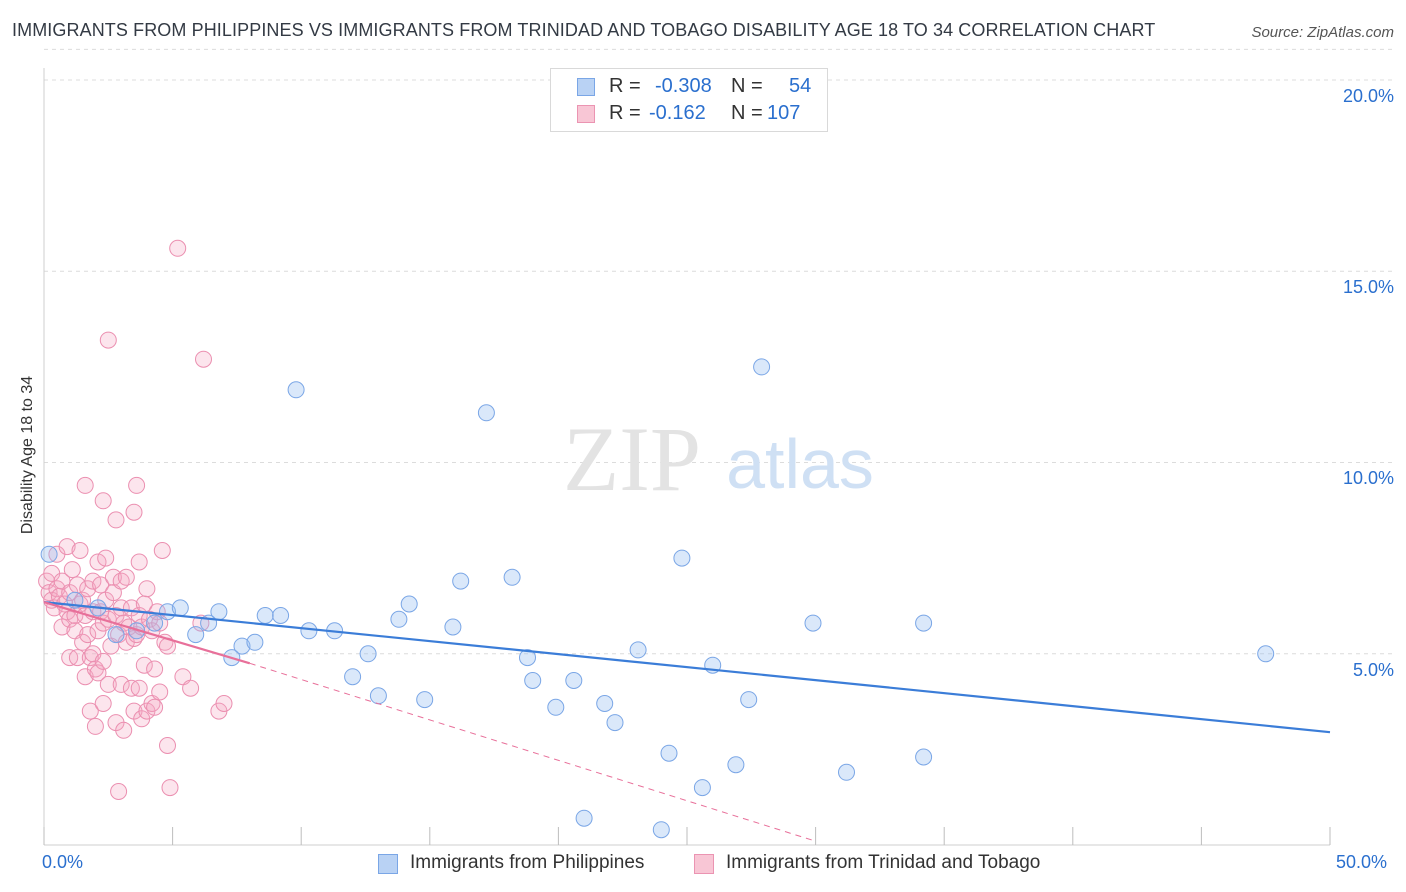 The height and width of the screenshot is (892, 1406). What do you see at coordinates (632, 459) in the screenshot?
I see `watermark-zip: ZIP` at bounding box center [632, 459].